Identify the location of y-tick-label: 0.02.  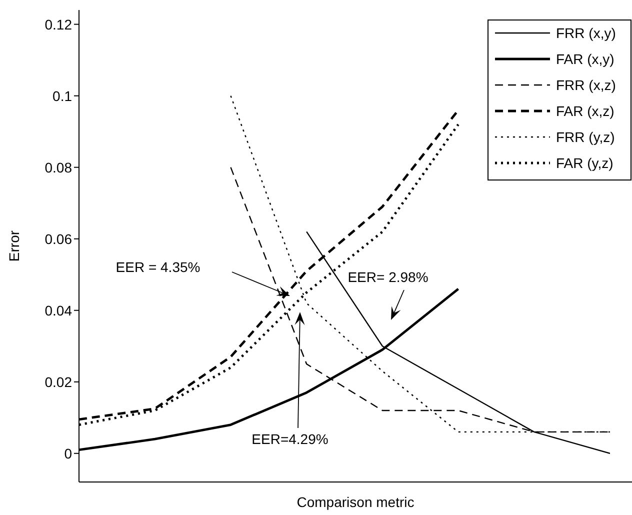
(58, 382).